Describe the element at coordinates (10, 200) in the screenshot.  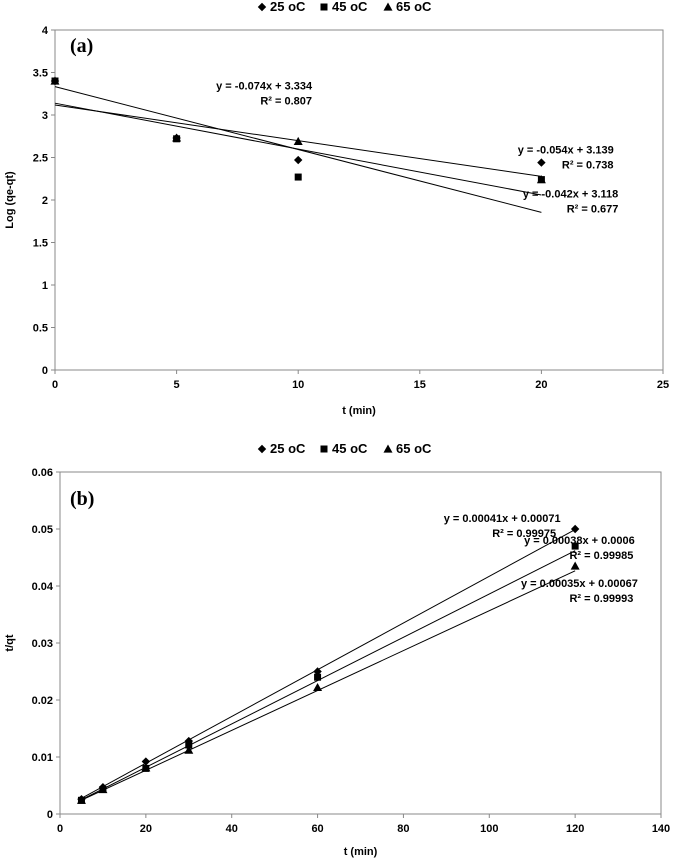
I see `y-axis-title: Log (qe-qt)` at that location.